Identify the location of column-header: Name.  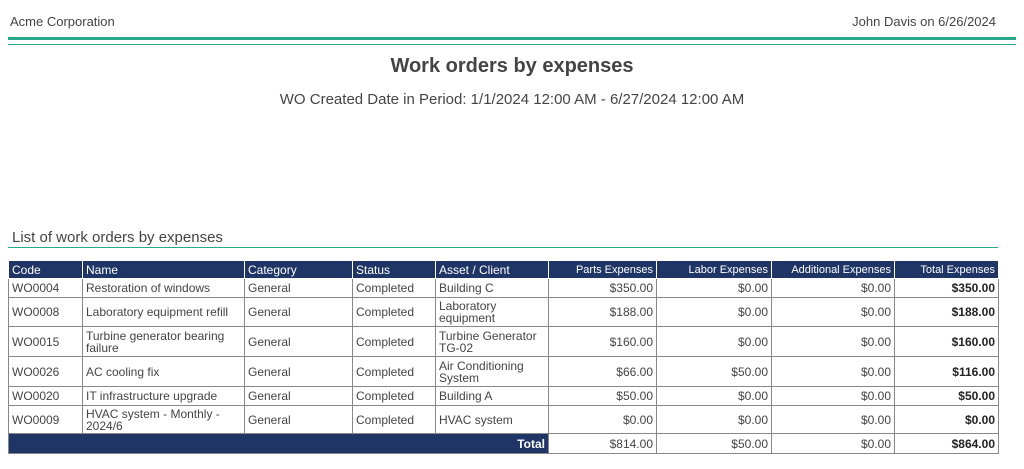
(163, 269).